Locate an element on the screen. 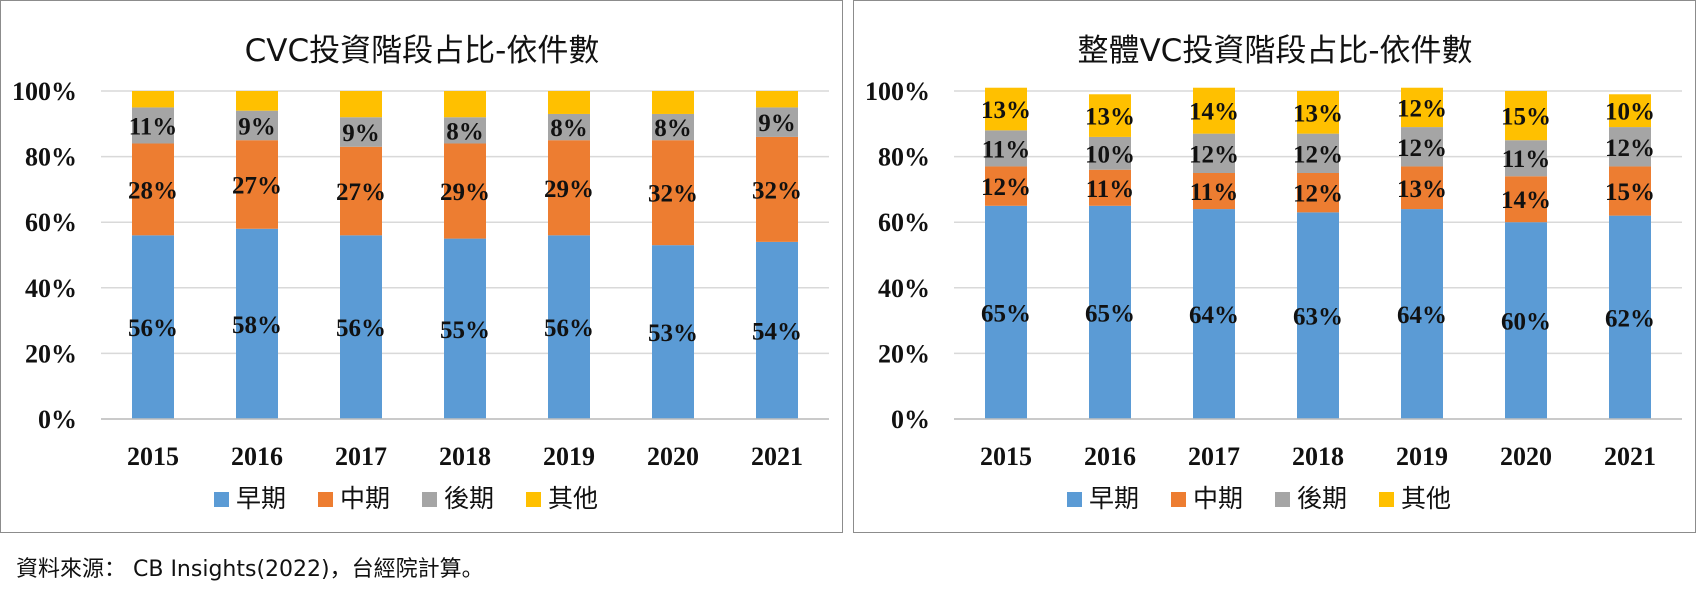  x-tick-label: 2020 is located at coordinates (673, 456).